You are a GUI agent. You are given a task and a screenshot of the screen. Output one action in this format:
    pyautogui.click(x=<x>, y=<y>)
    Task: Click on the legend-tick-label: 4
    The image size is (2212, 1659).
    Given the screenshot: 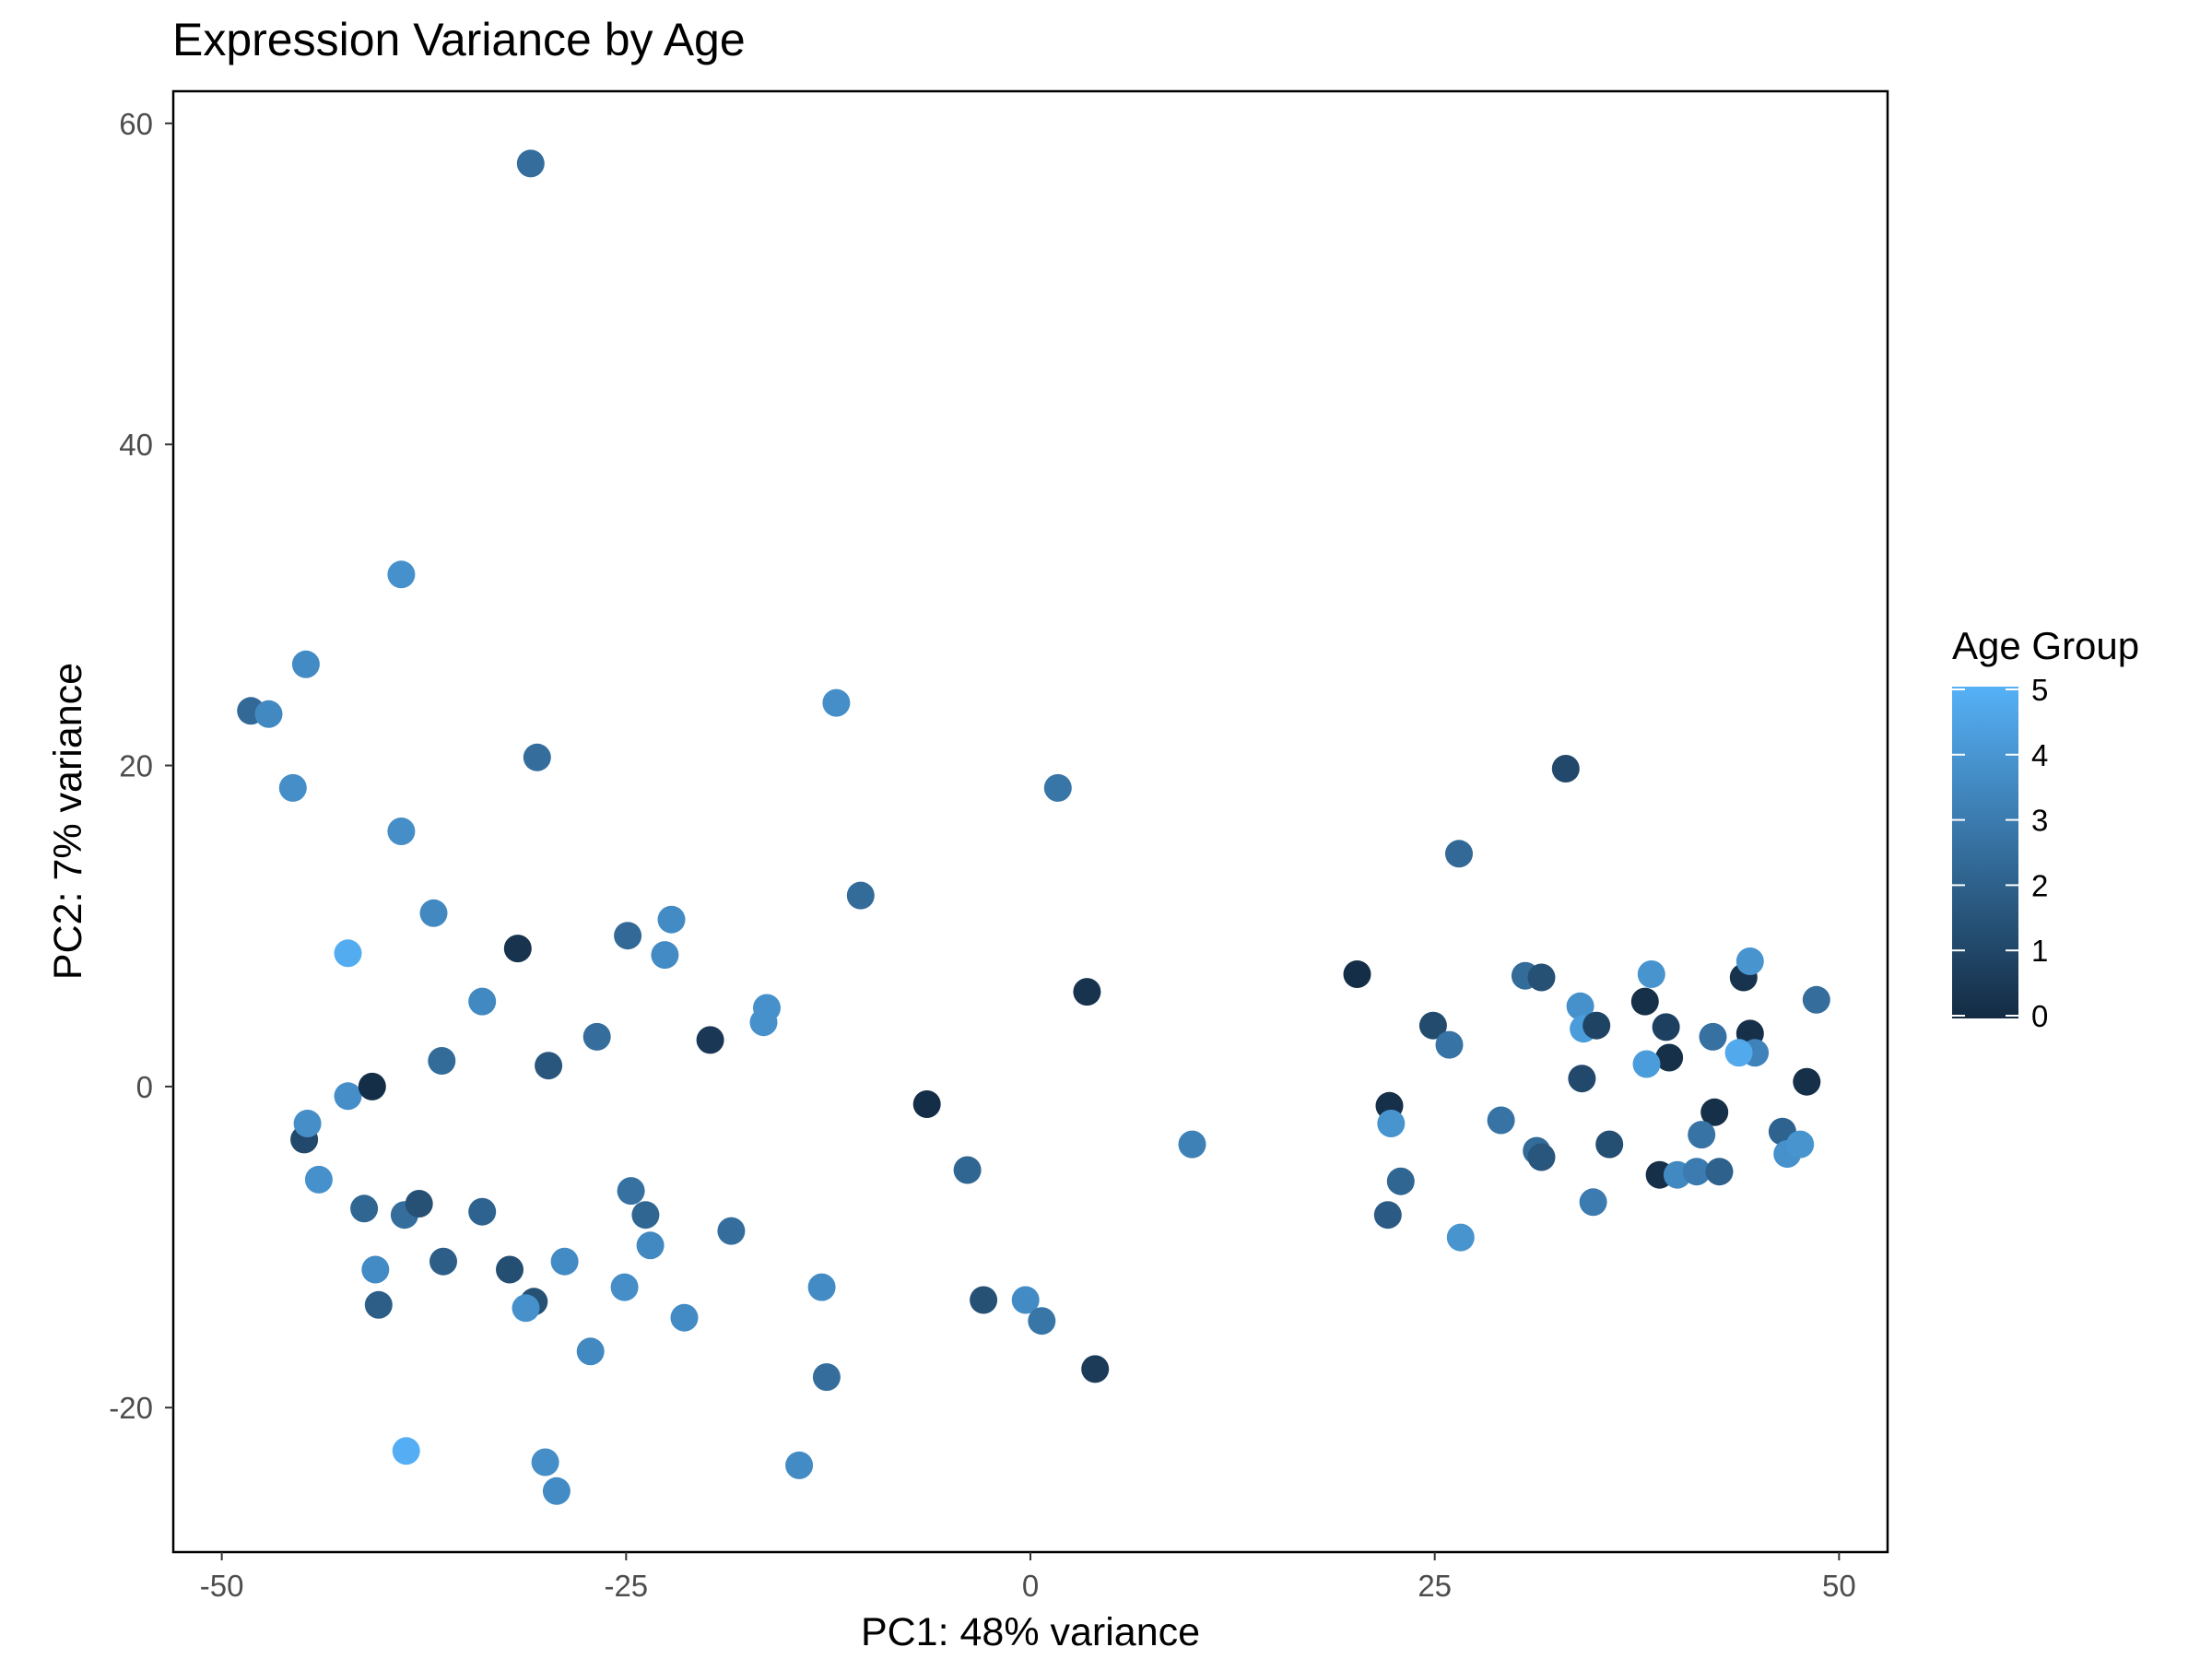 What is the action you would take?
    pyautogui.click(x=2039, y=755)
    